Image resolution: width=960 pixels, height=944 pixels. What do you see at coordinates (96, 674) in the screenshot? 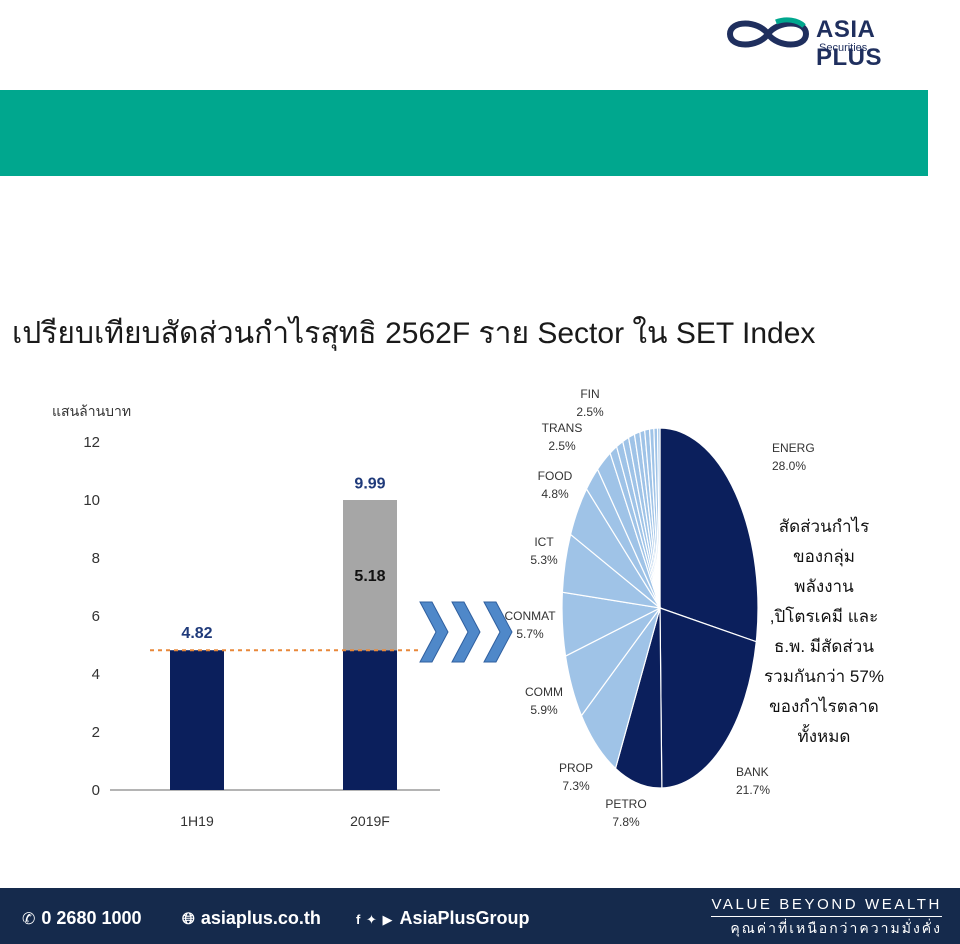
I see `y-tick-label: 4` at bounding box center [96, 674].